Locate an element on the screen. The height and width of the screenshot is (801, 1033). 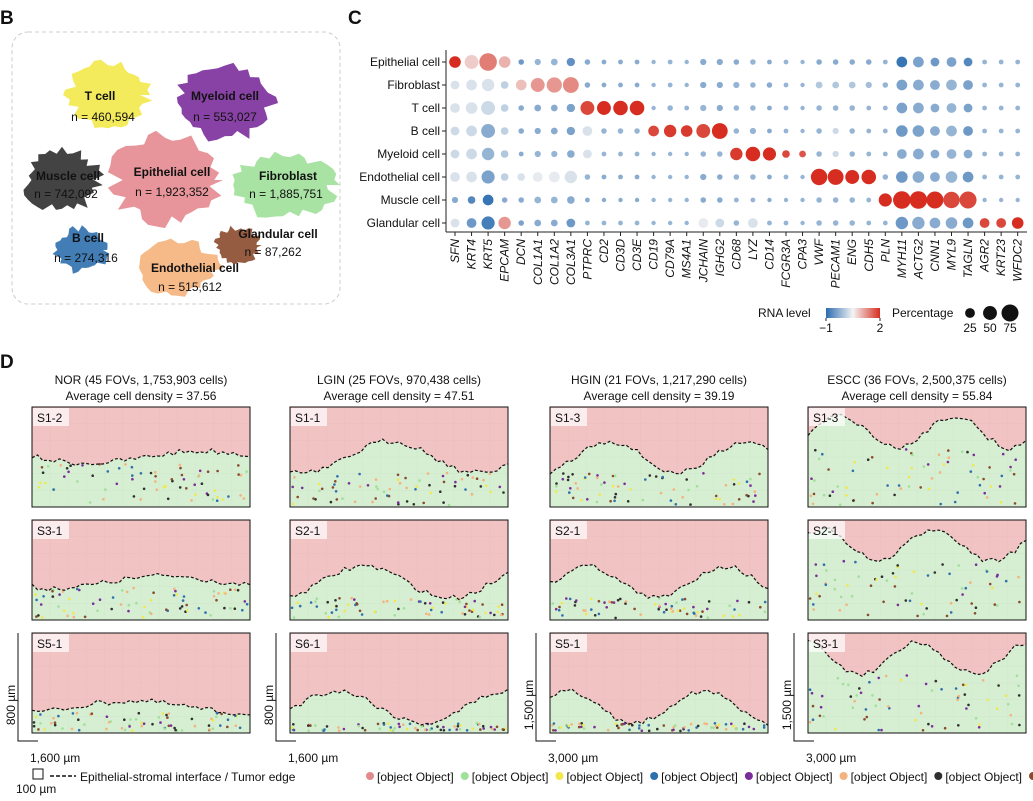
gene-label: CD14 is located at coordinates (769, 254).